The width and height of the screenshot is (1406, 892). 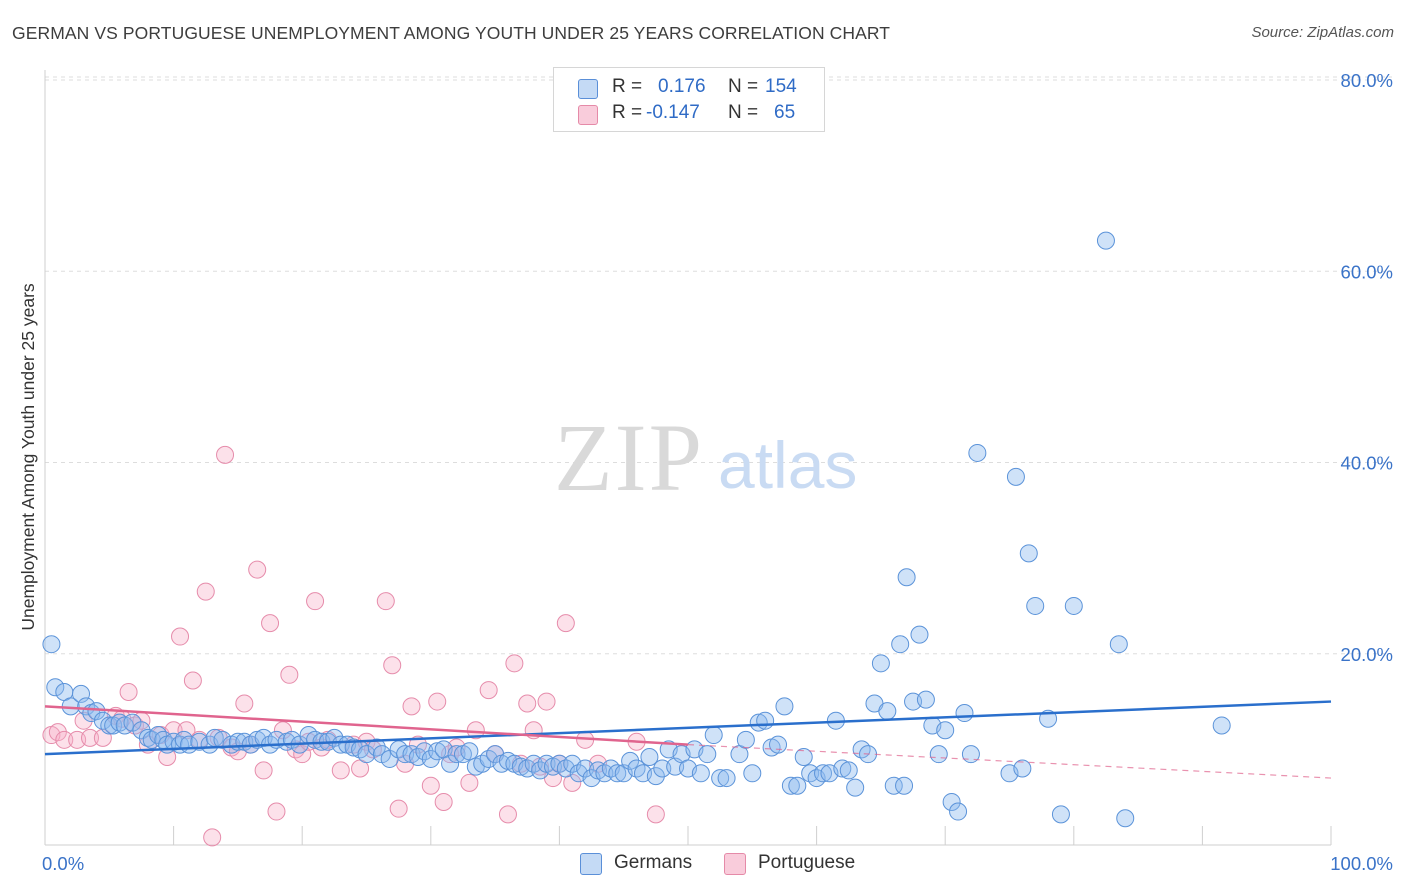 What do you see at coordinates (781, 86) in the screenshot?
I see `legend-n-value: 154` at bounding box center [781, 86].